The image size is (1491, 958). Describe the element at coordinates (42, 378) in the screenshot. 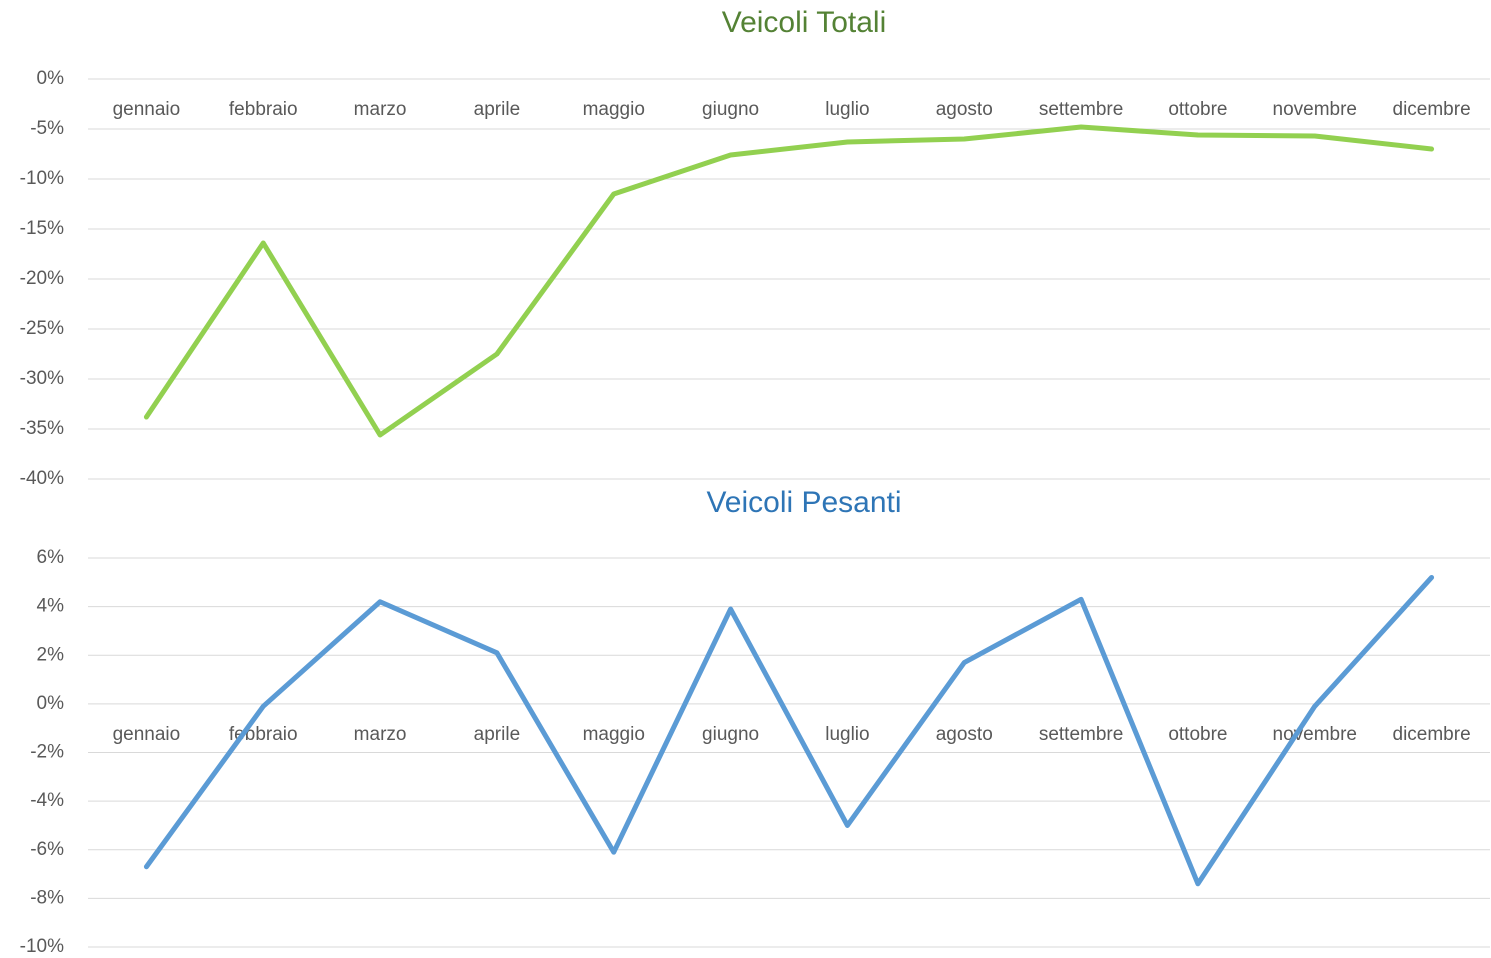

I see `y-tick-label: -30%` at that location.